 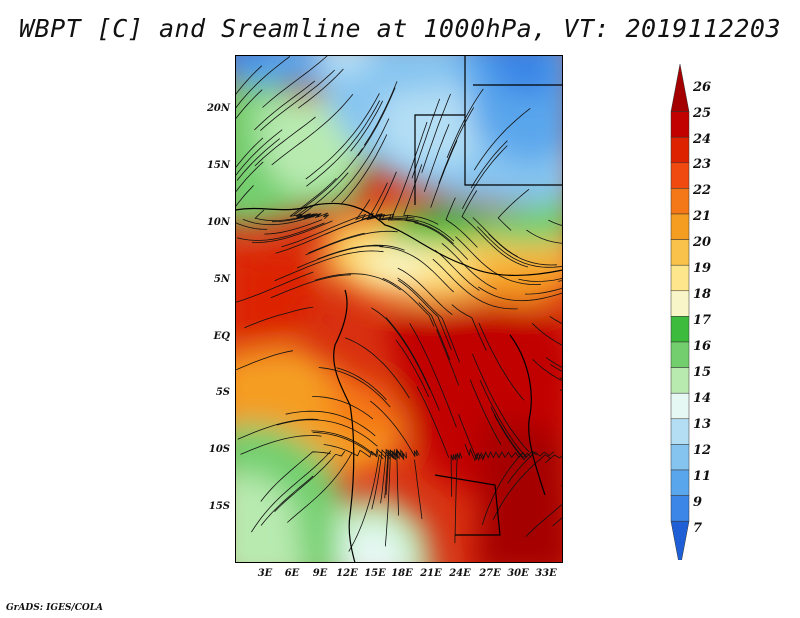 What do you see at coordinates (702, 87) in the screenshot?
I see `colorbar-label: 26` at bounding box center [702, 87].